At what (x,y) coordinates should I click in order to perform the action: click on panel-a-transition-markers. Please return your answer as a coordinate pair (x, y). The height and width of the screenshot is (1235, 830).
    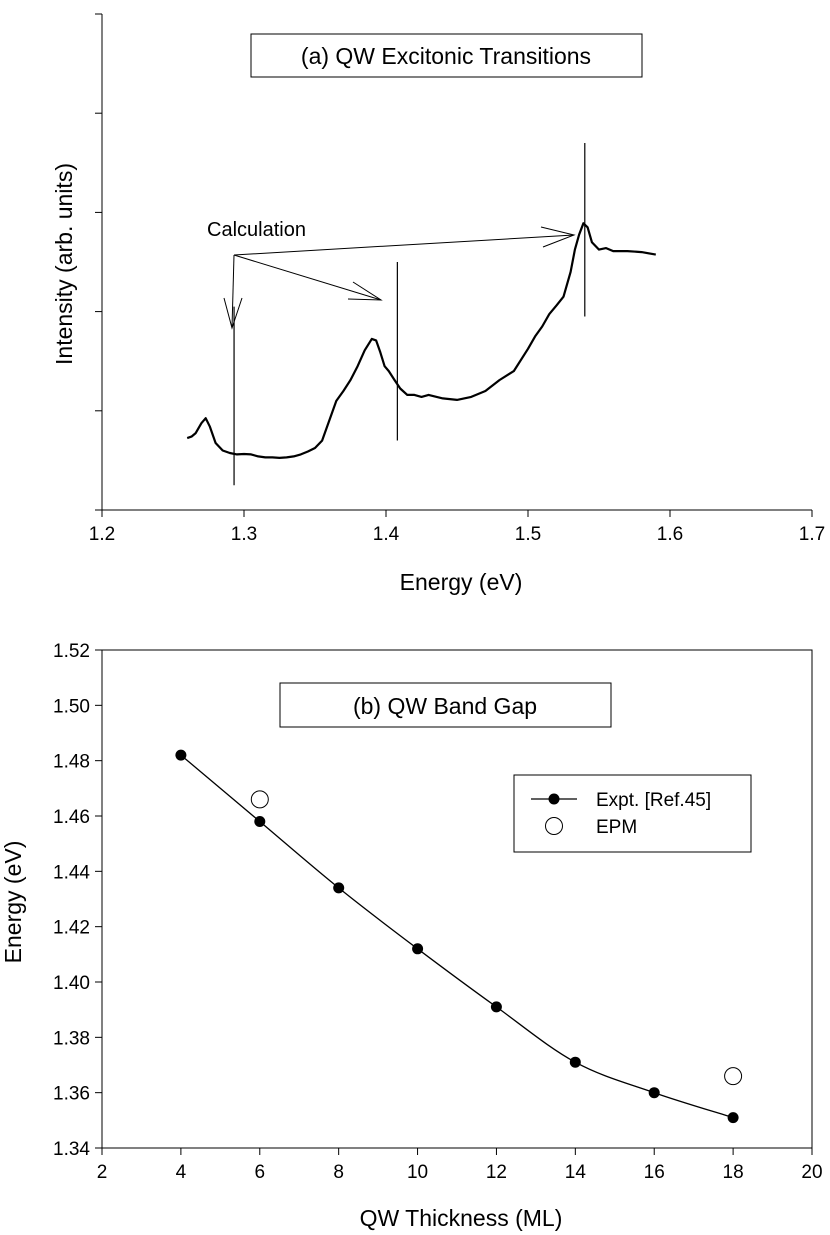
    Looking at the image, I should click on (409, 314).